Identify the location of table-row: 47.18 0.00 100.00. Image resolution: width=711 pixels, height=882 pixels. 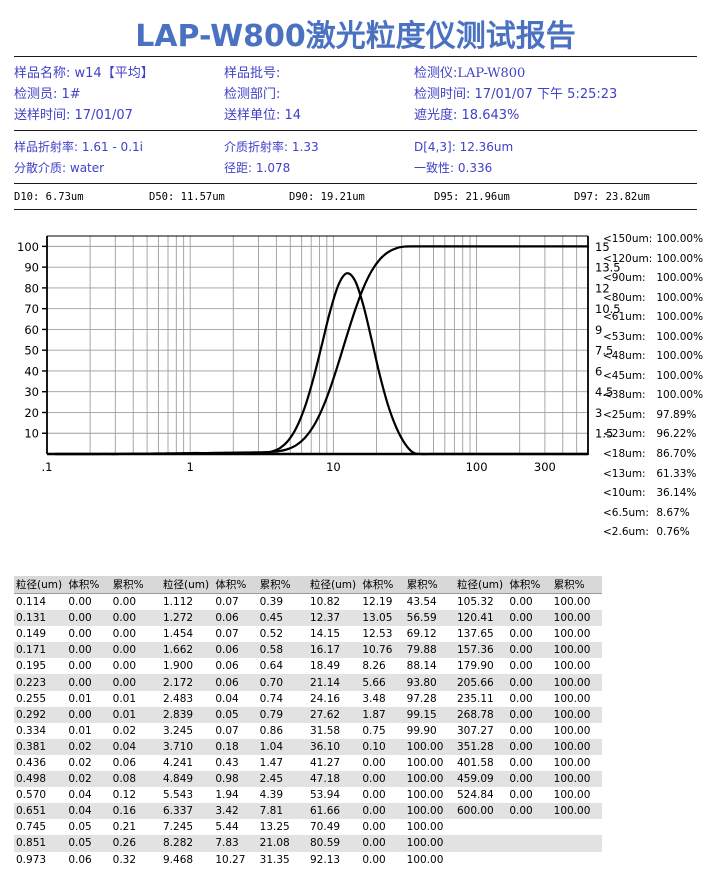
(381, 779).